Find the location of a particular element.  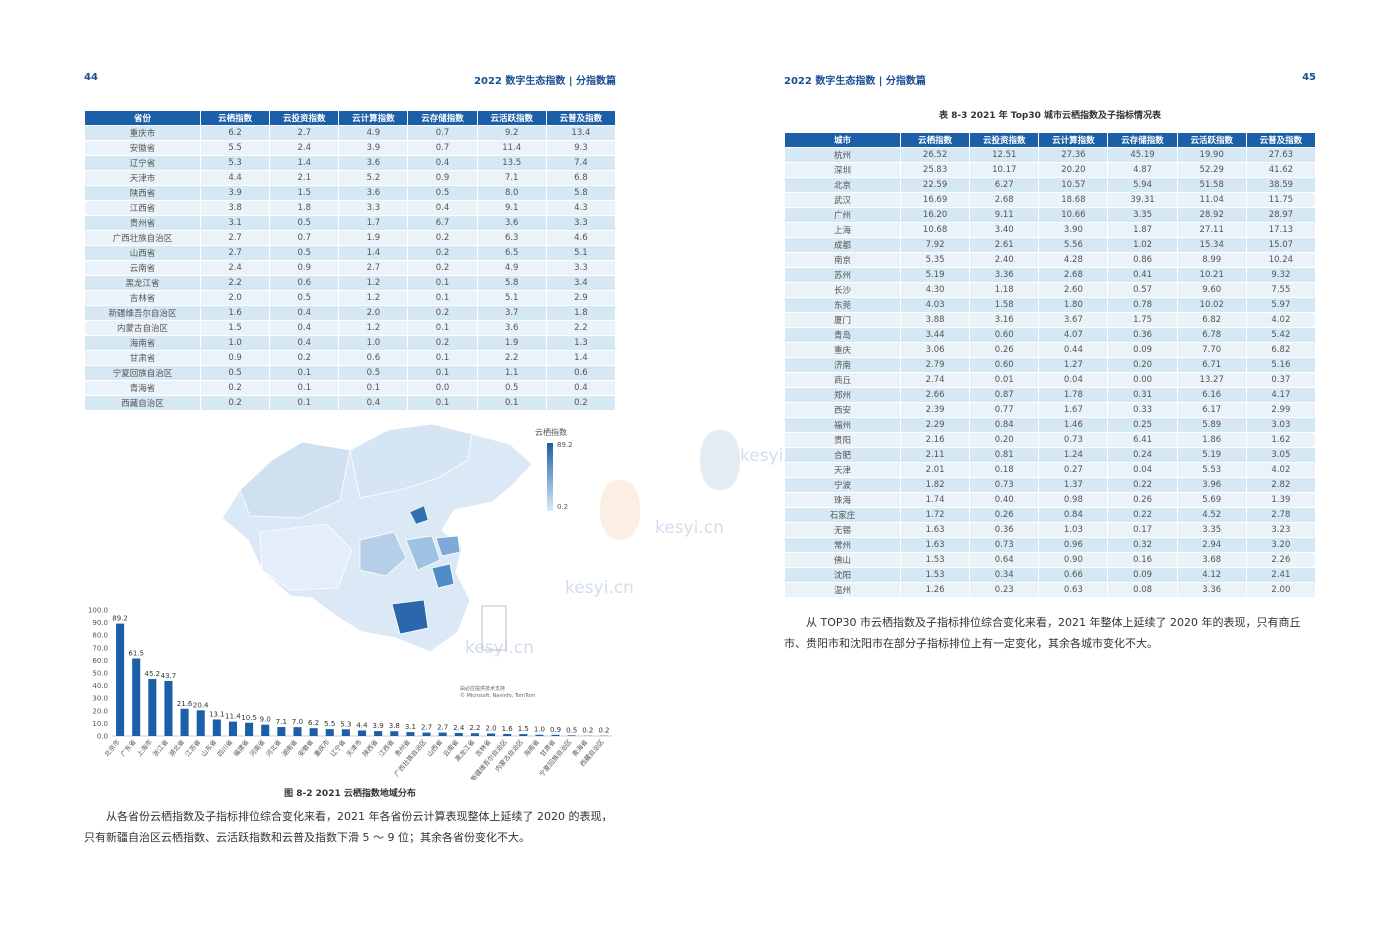

table-cell: 沈阳 is located at coordinates (842, 575).